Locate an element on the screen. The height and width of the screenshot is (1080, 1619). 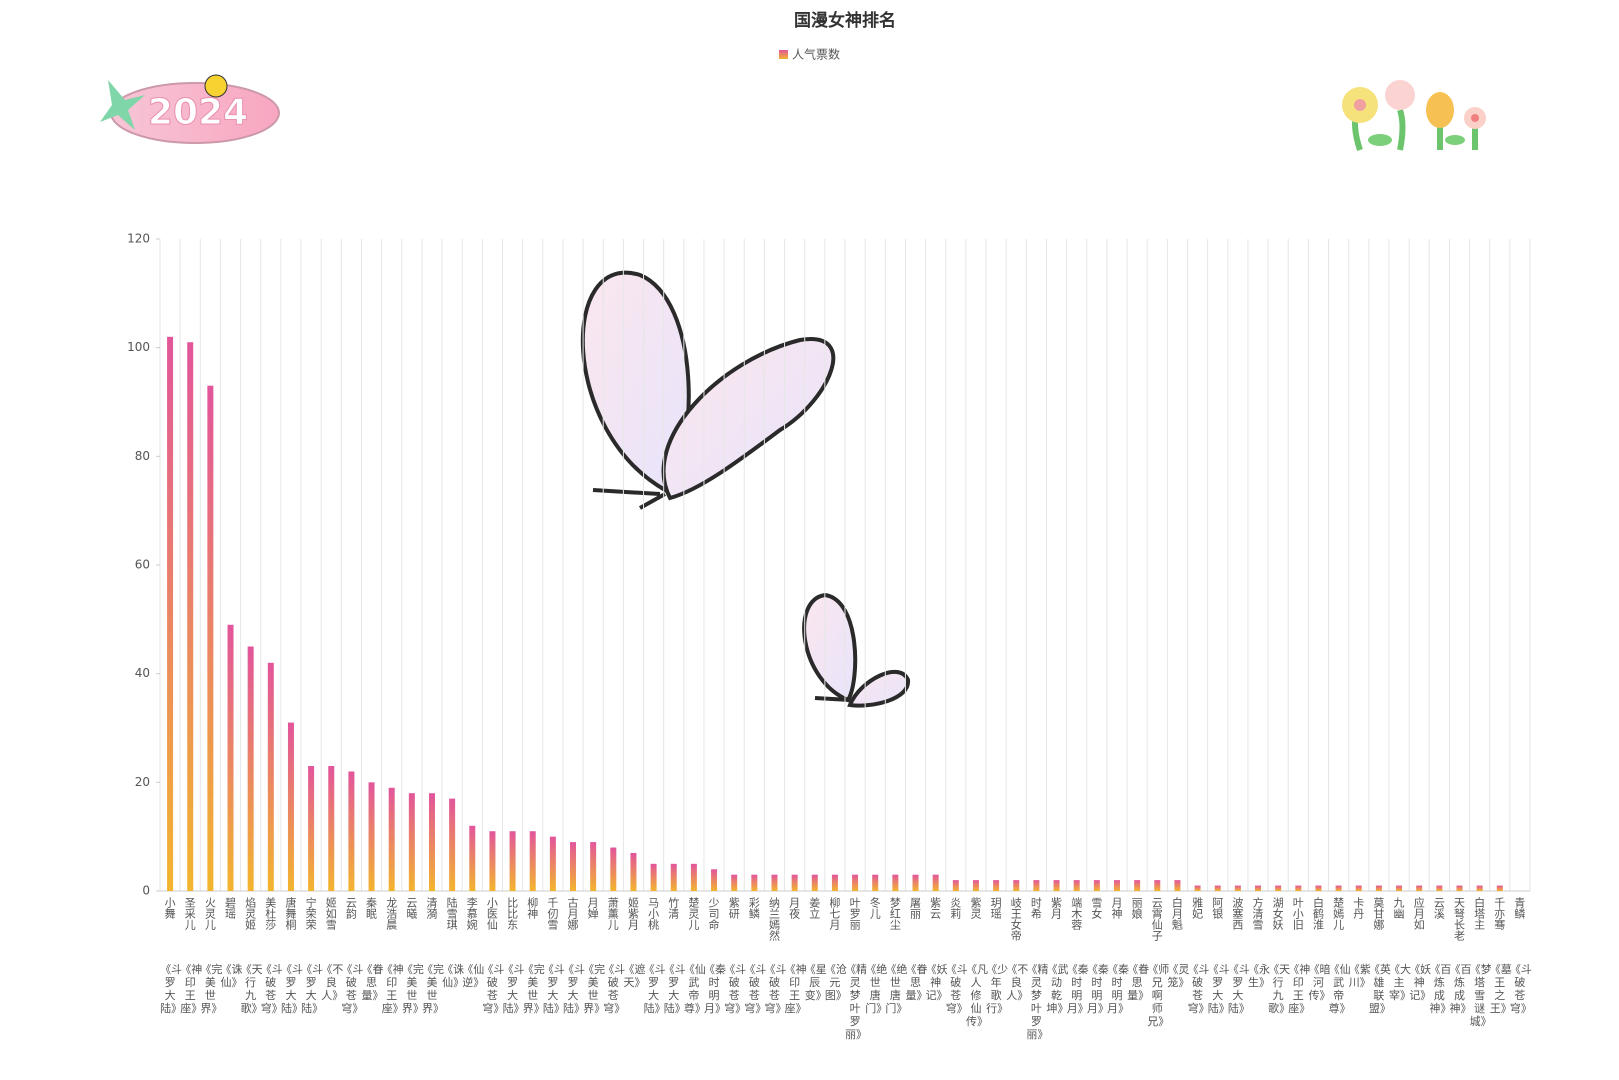
butterfly is located at coordinates (745, 489).